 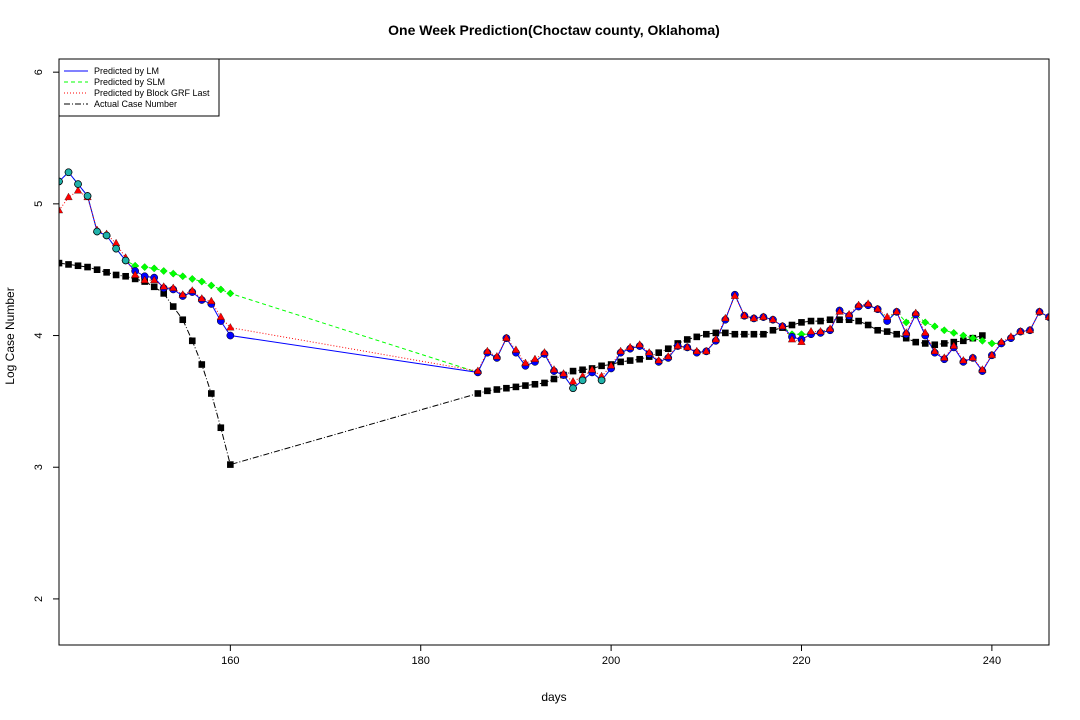 I want to click on y-tick-label: 3, so click(x=39, y=467).